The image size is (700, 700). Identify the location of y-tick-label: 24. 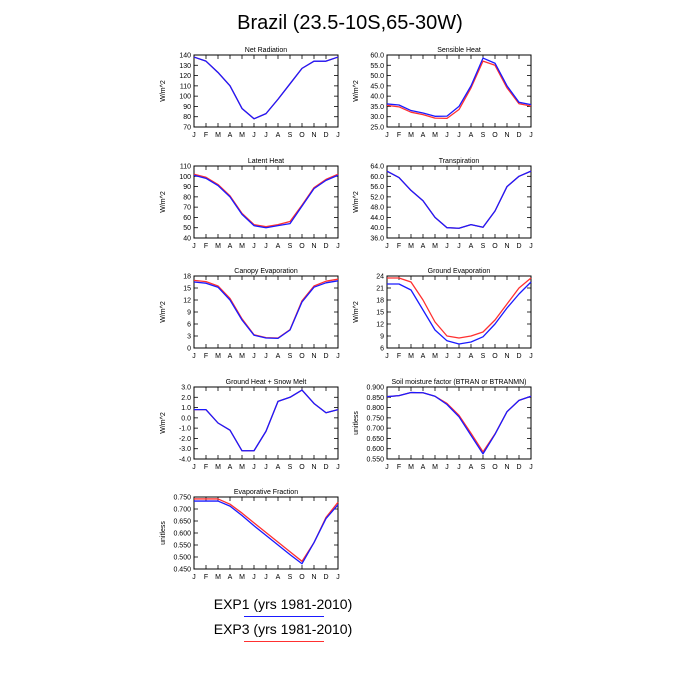
(380, 277).